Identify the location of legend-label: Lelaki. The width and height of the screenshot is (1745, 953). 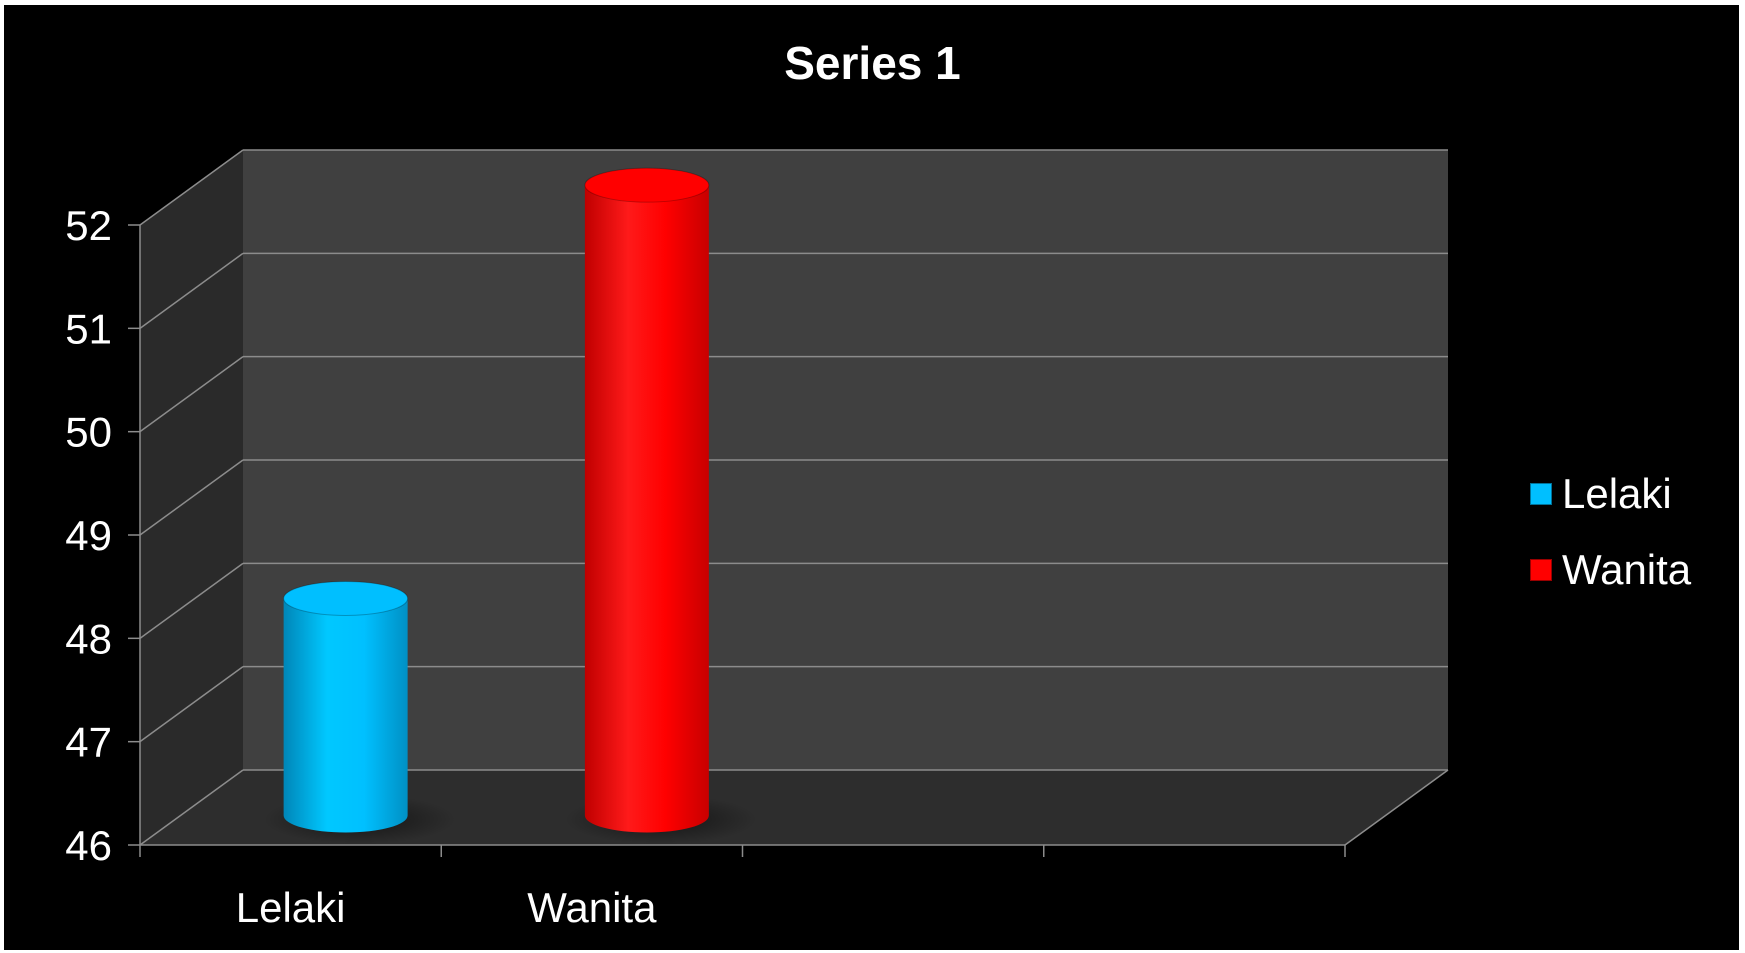
(1617, 493).